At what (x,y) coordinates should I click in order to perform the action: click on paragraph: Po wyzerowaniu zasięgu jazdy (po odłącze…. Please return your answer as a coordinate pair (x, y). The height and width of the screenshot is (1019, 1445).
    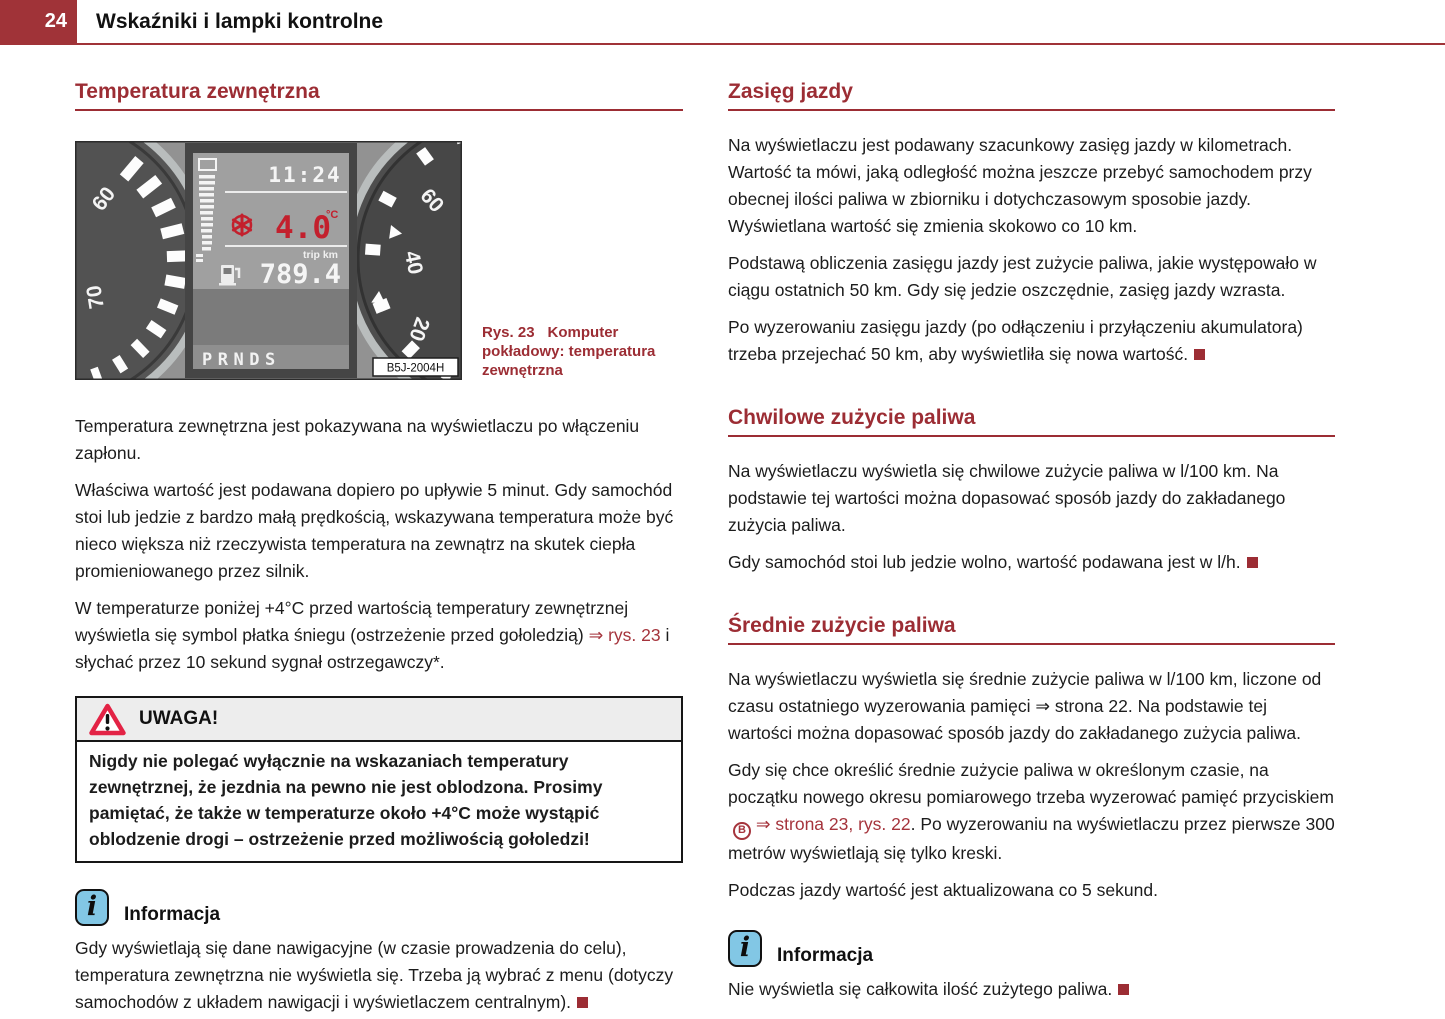
    Looking at the image, I should click on (1031, 341).